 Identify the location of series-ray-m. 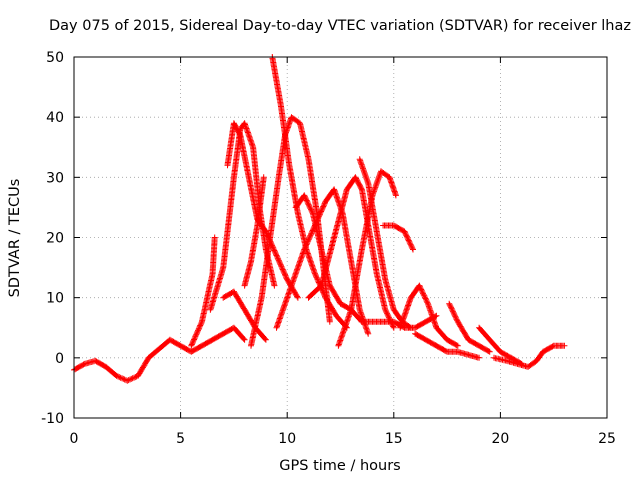
(399, 321).